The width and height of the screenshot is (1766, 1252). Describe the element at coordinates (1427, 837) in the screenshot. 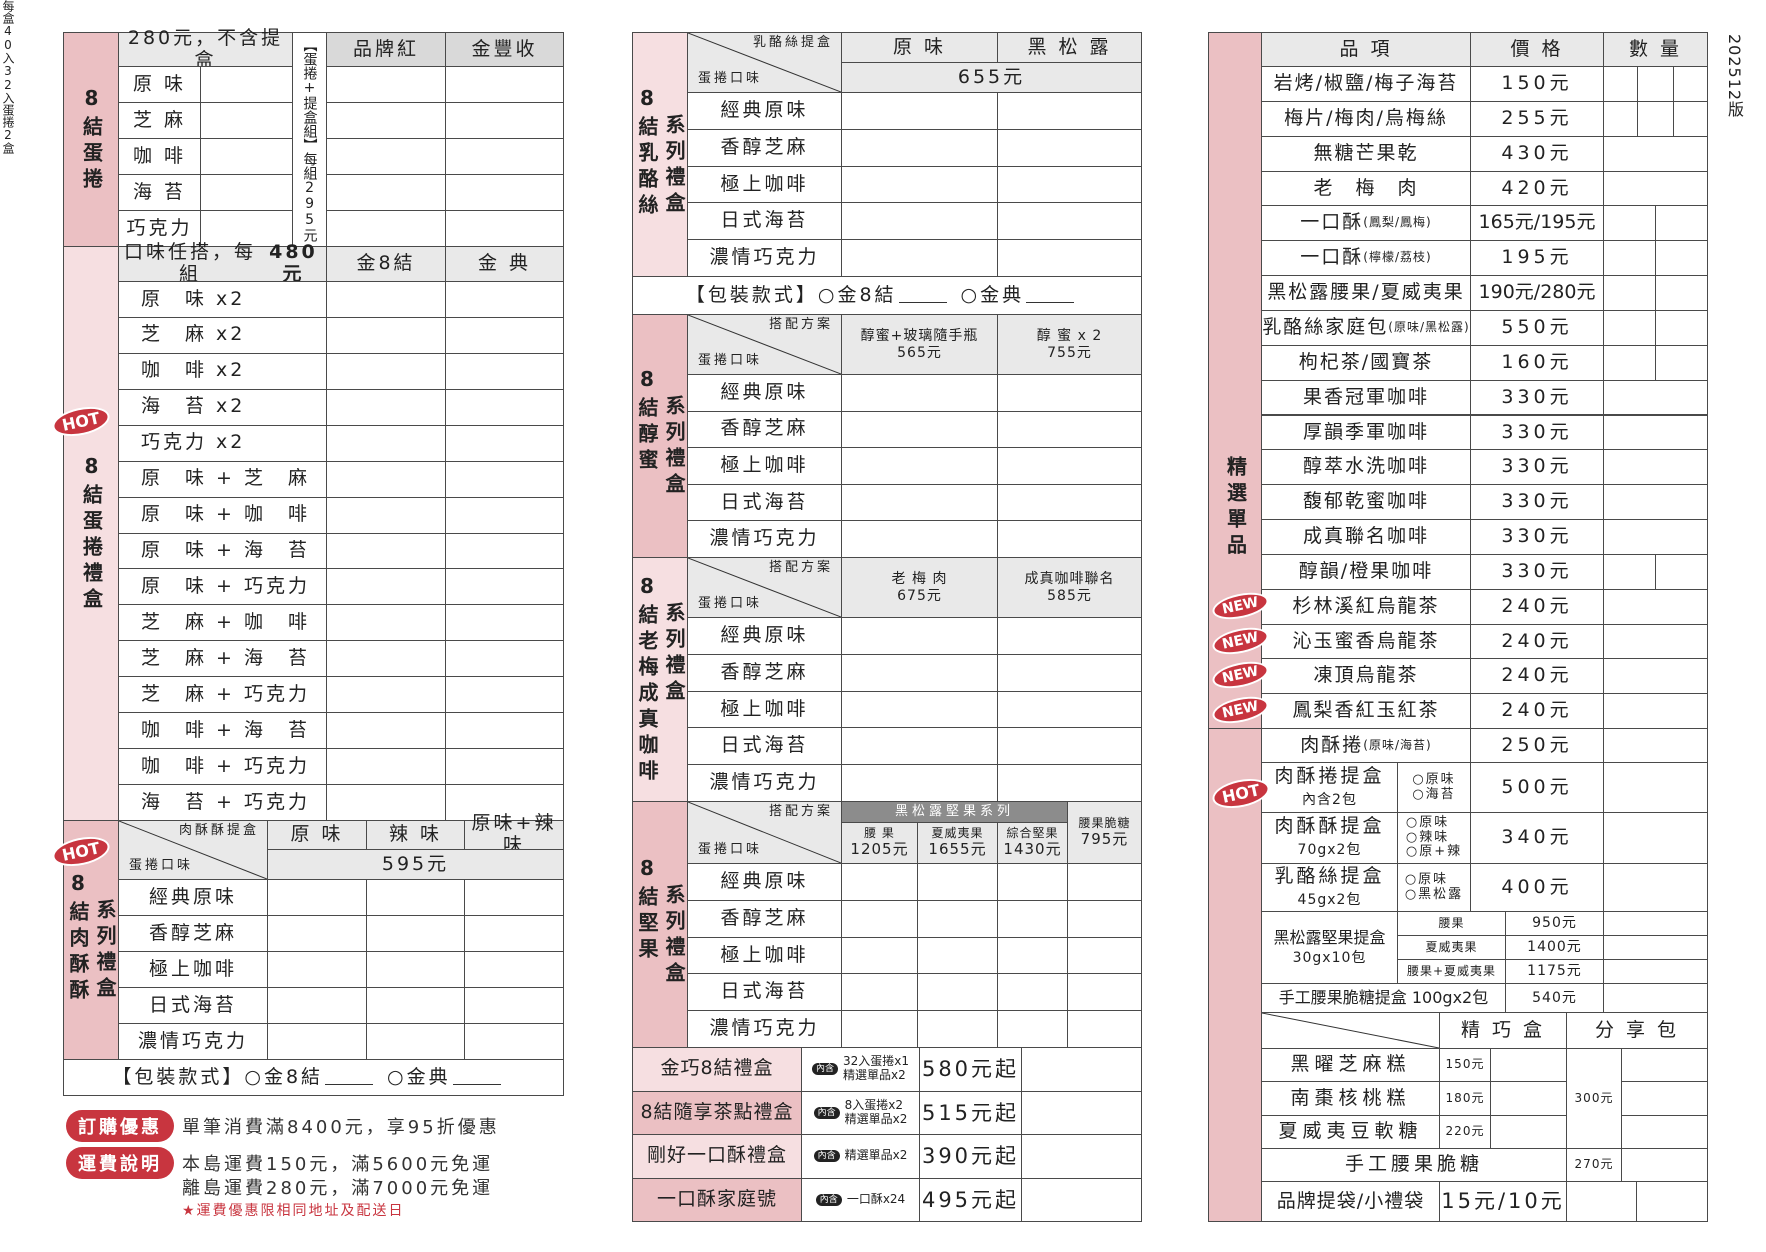

I see `option-radio: ○辣味` at that location.